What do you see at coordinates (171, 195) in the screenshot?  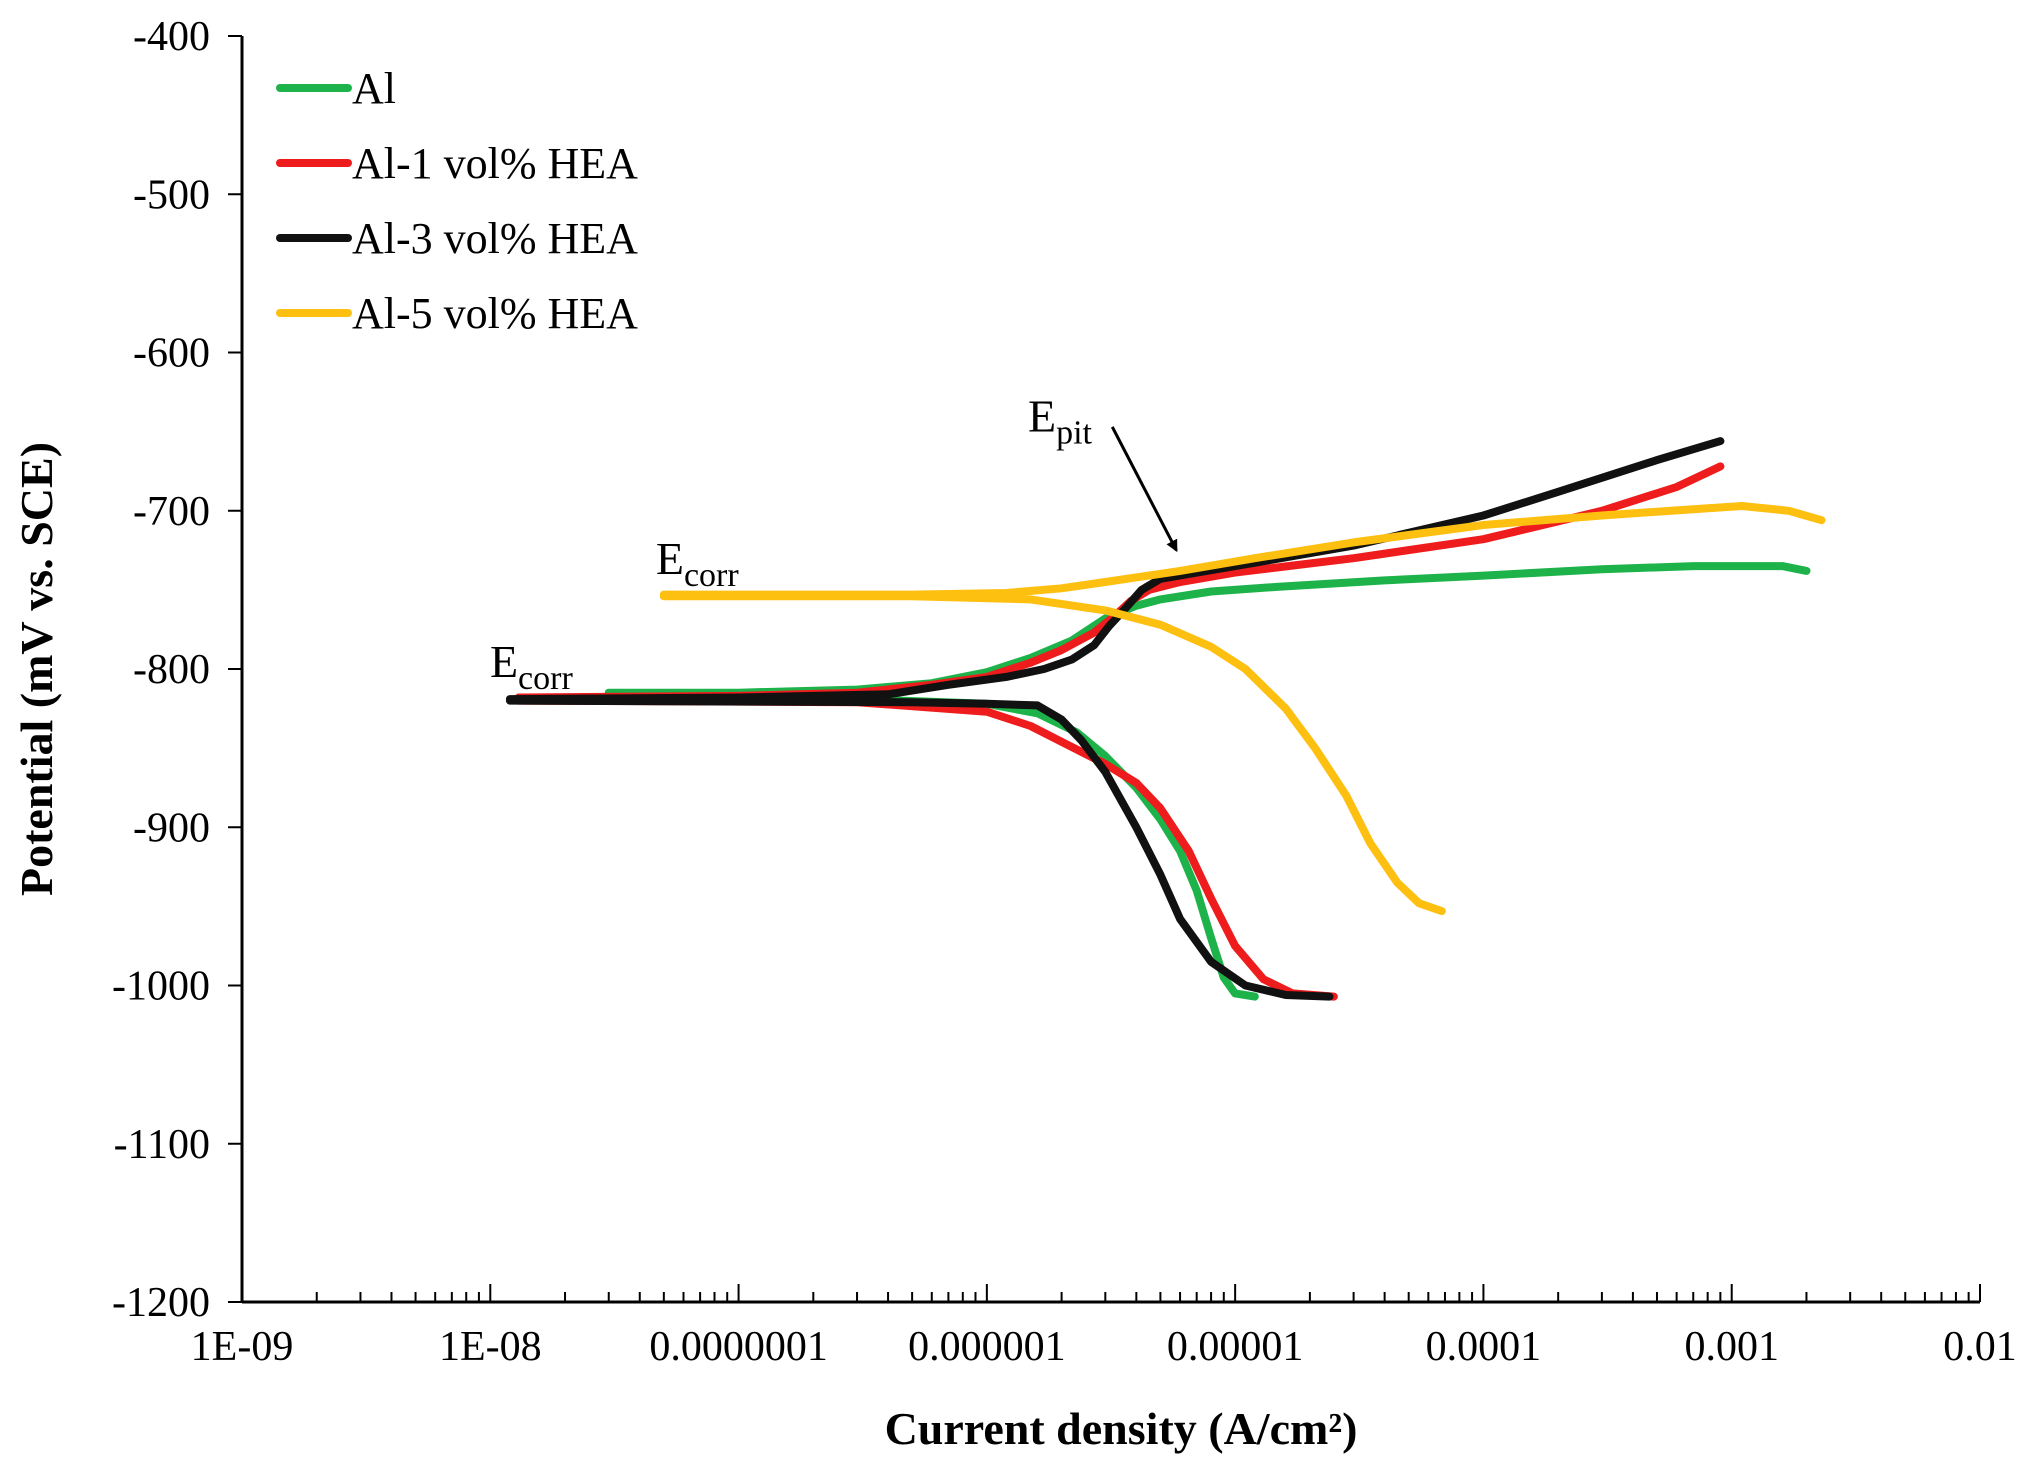 I see `y-tick-label: -500` at bounding box center [171, 195].